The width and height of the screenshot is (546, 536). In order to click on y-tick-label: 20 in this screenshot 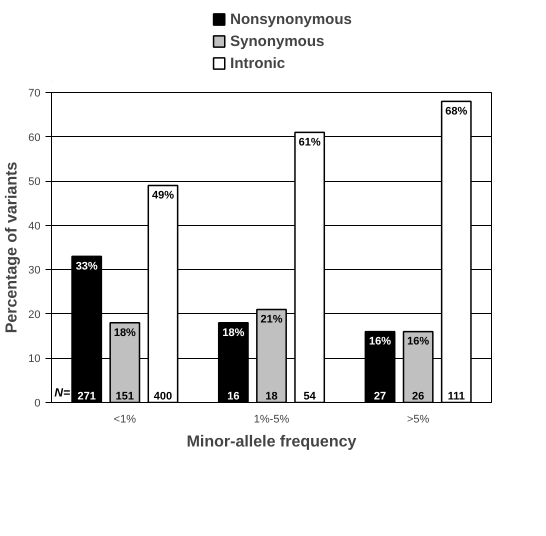, I will do `click(34, 314)`.